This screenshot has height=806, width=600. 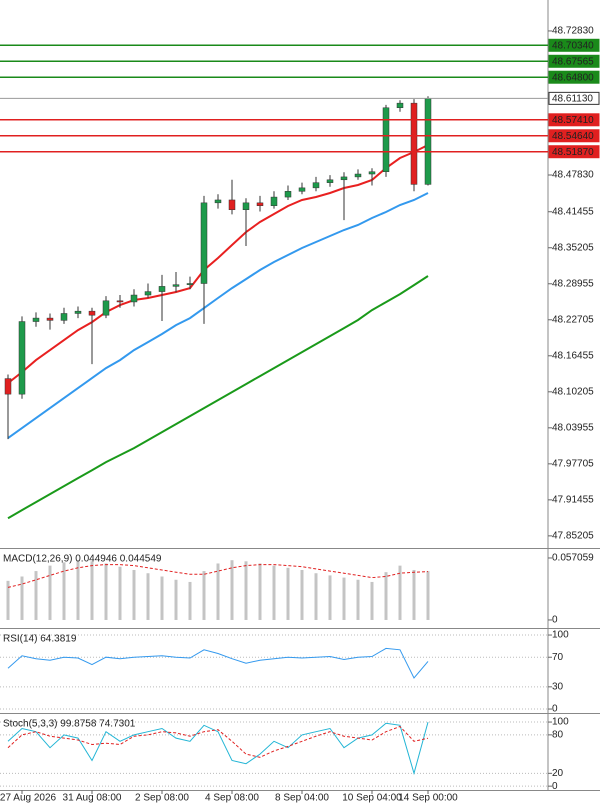 What do you see at coordinates (82, 559) in the screenshot?
I see `panel-title: MACD(12,26,9) 0.044946 0.044549` at bounding box center [82, 559].